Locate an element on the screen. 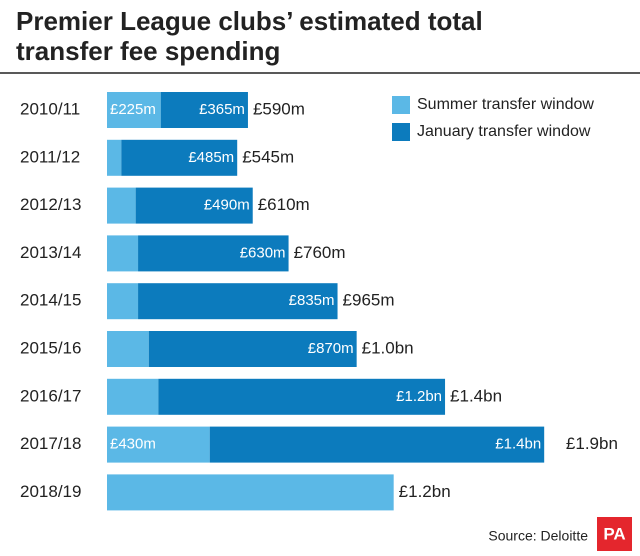 This screenshot has width=640, height=556. total-label: £1.2bn is located at coordinates (425, 491).